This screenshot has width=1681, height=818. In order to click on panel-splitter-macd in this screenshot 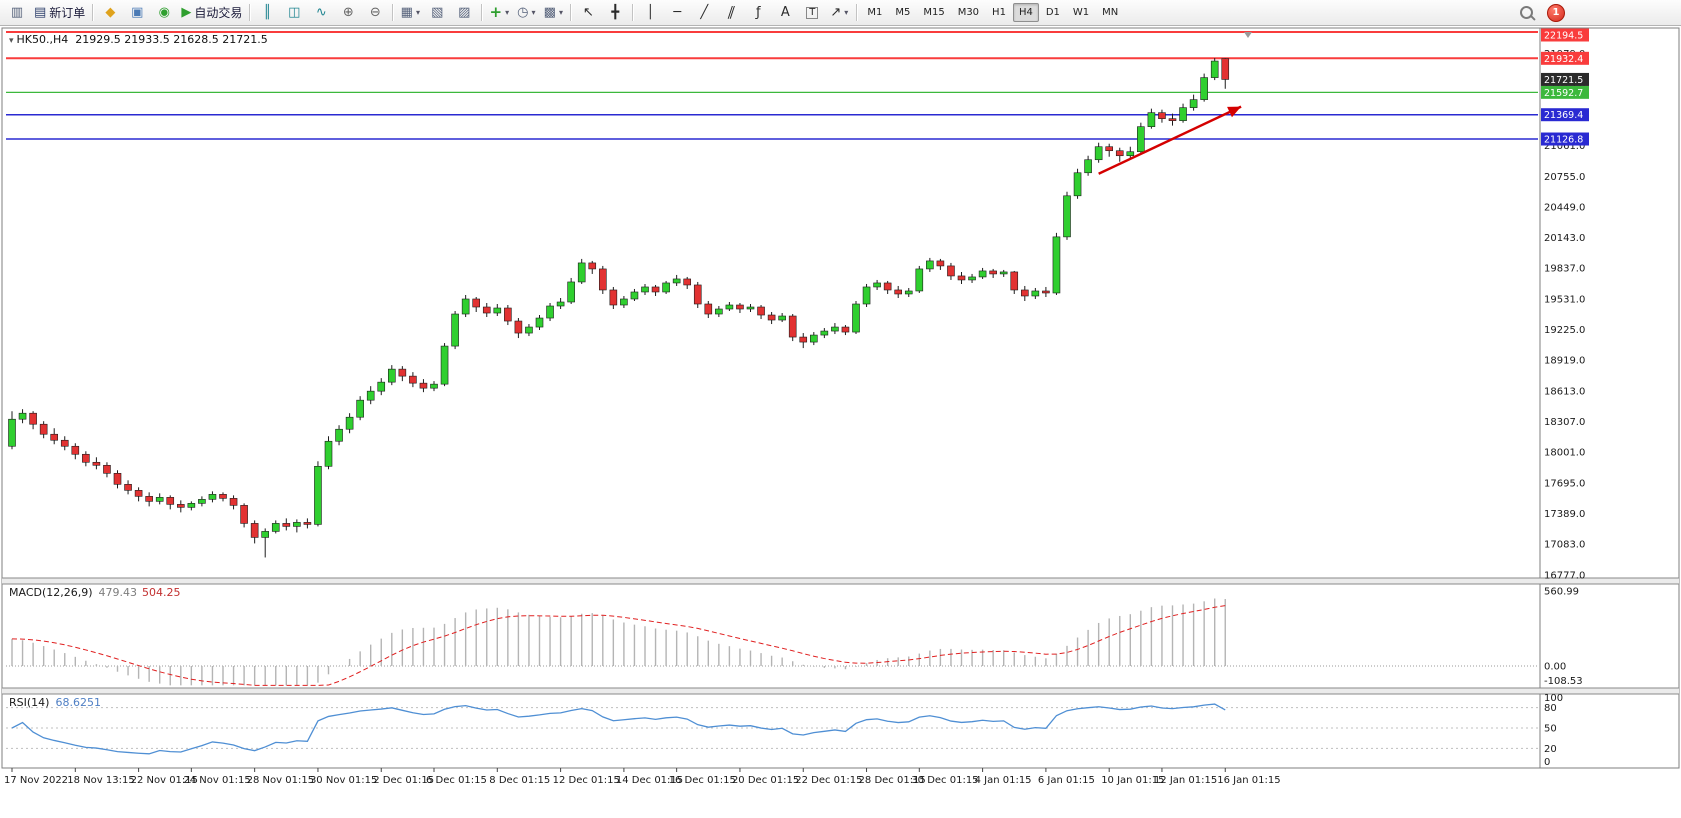, I will do `click(840, 581)`.